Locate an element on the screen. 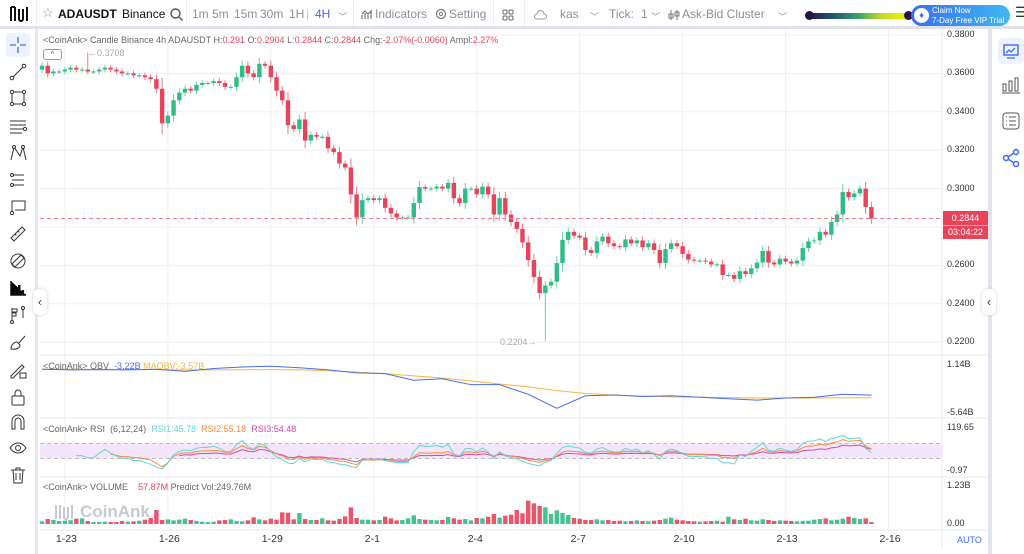  volume-profile-icon is located at coordinates (18, 288).